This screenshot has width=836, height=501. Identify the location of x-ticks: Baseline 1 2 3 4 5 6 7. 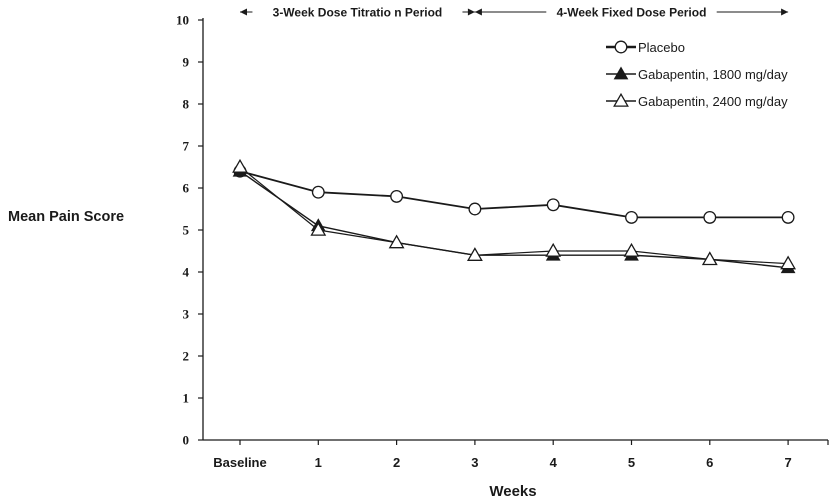
(521, 455).